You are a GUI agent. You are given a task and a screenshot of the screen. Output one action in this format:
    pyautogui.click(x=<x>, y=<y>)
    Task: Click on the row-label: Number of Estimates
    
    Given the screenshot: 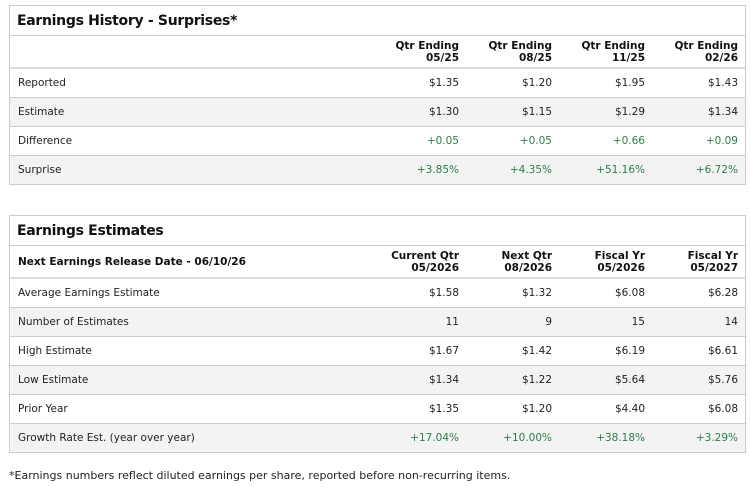 What is the action you would take?
    pyautogui.click(x=191, y=322)
    